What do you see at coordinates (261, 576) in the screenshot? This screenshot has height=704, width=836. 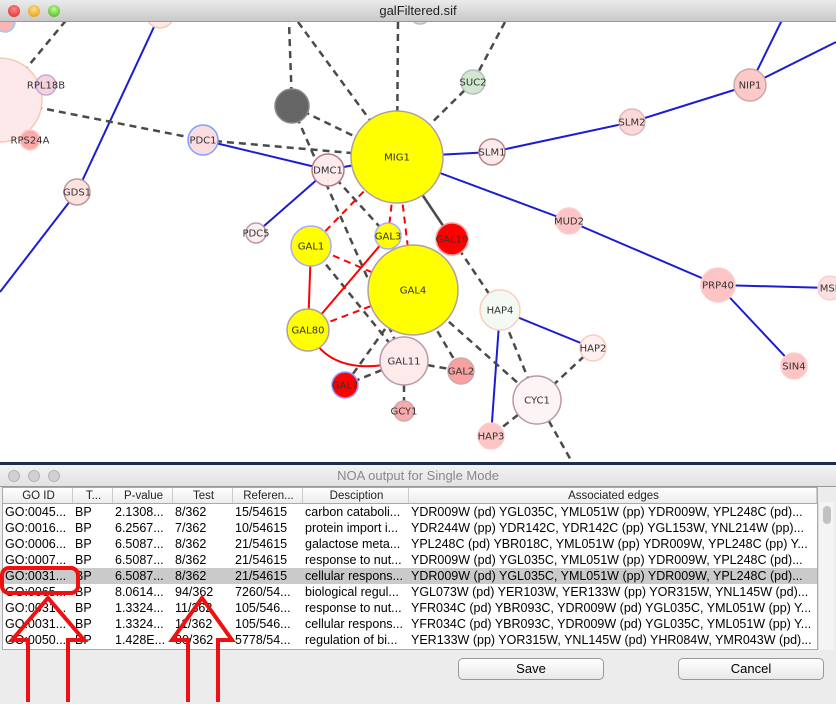 I see `cell-reference: 21/54615` at bounding box center [261, 576].